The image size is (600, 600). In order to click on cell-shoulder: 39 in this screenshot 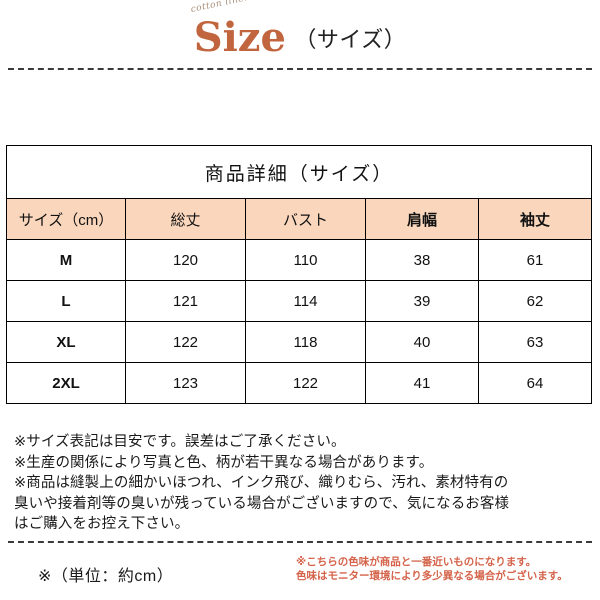, I will do `click(422, 301)`.